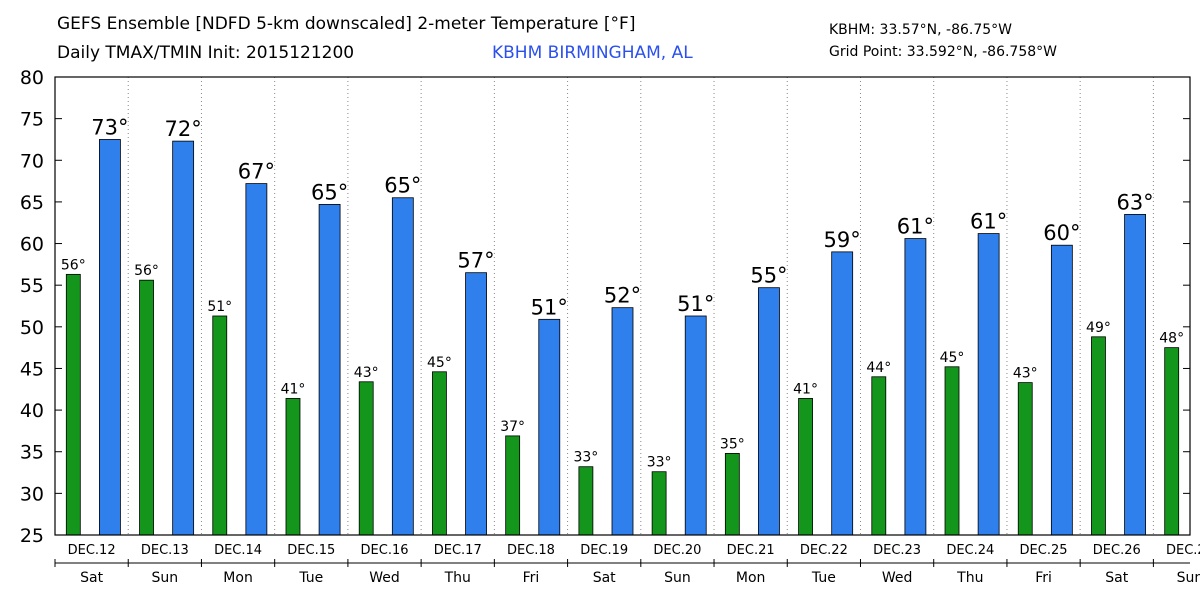 The height and width of the screenshot is (600, 1200). I want to click on chart-subtitle: Daily TMAX/TMIN Init: 2015121200, so click(206, 53).